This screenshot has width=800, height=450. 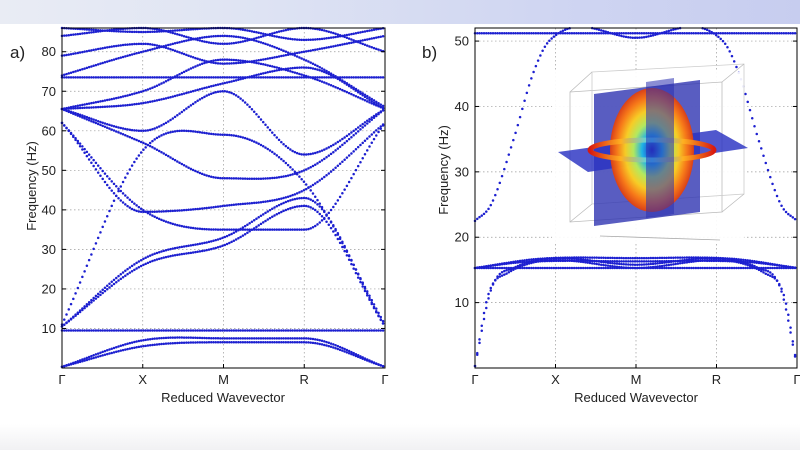 What do you see at coordinates (31, 186) in the screenshot?
I see `panel-a-ylabel: Frequency (Hz)` at bounding box center [31, 186].